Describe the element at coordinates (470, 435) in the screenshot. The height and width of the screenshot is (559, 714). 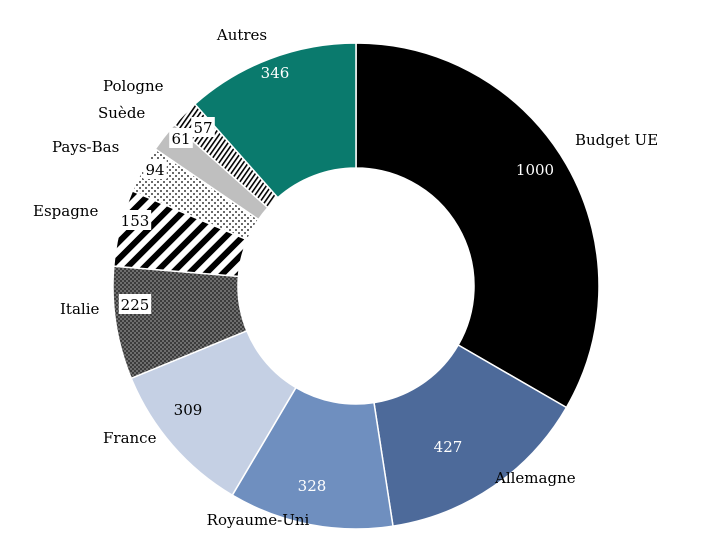
I see `slice-allemagne` at that location.